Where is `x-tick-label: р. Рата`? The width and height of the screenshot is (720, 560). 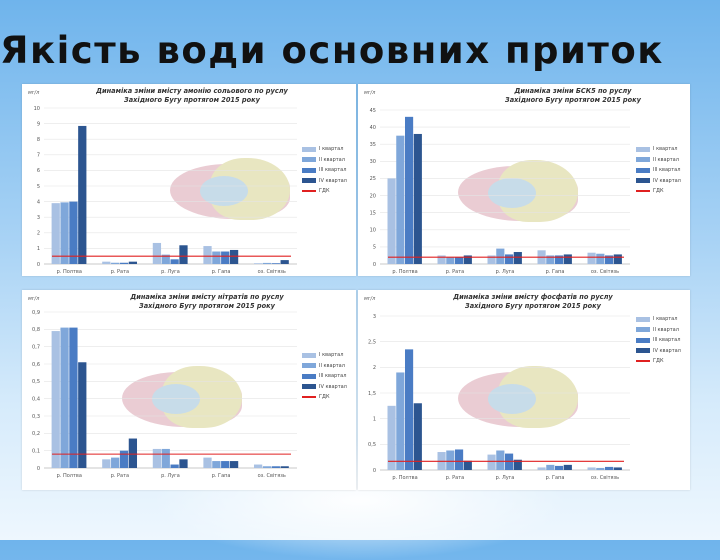 x-tick-label: р. Рата is located at coordinates (120, 272).